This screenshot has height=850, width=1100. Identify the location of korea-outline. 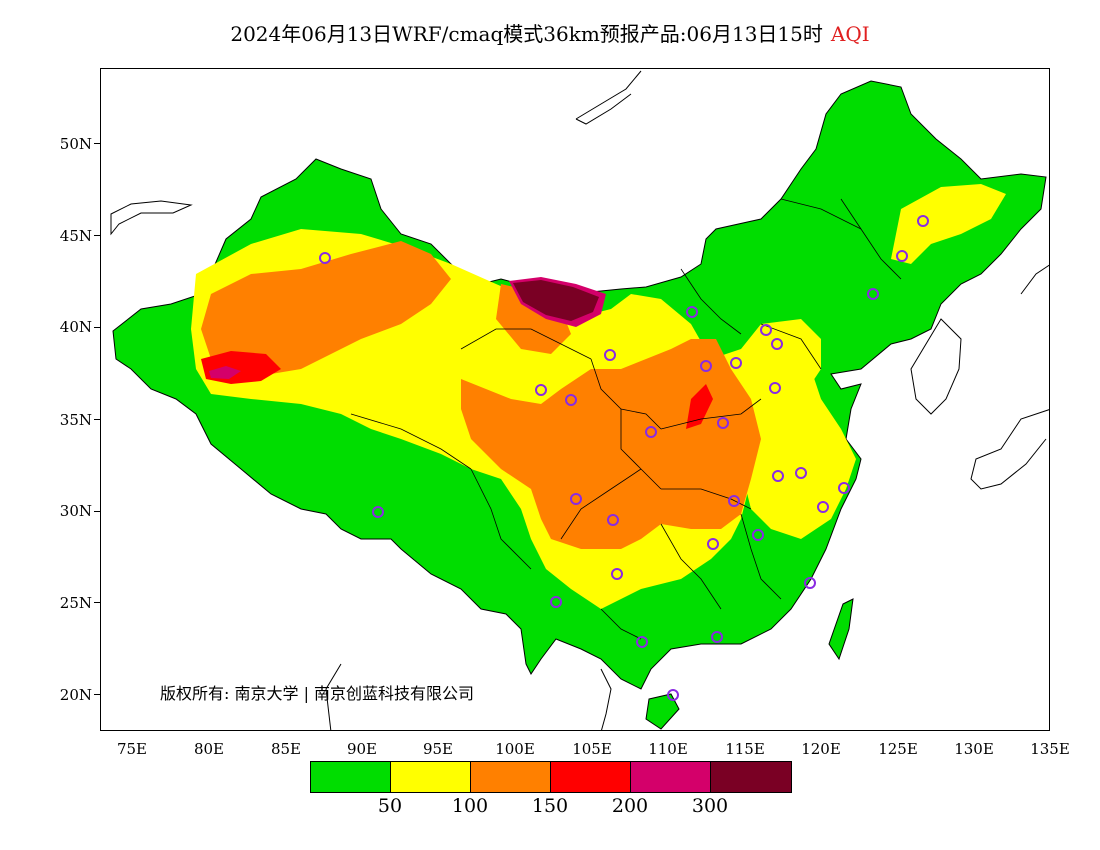
(936, 366).